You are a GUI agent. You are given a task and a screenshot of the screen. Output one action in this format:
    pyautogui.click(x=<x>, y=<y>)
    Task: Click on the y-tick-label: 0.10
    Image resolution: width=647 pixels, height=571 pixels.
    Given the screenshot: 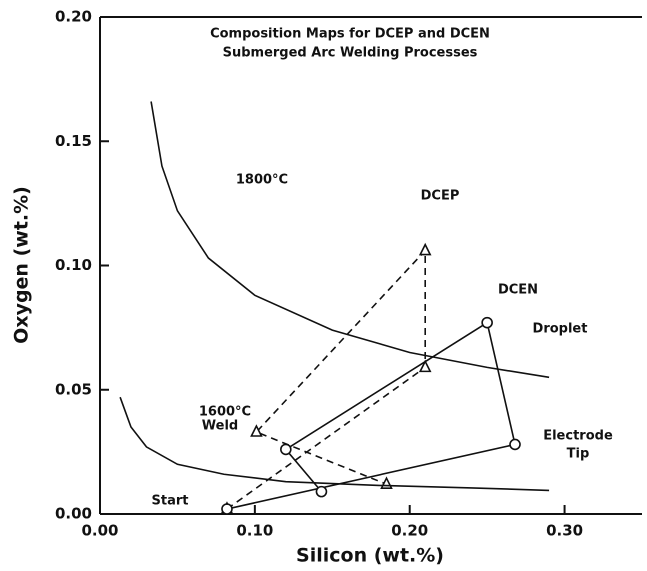 What is the action you would take?
    pyautogui.click(x=73, y=265)
    